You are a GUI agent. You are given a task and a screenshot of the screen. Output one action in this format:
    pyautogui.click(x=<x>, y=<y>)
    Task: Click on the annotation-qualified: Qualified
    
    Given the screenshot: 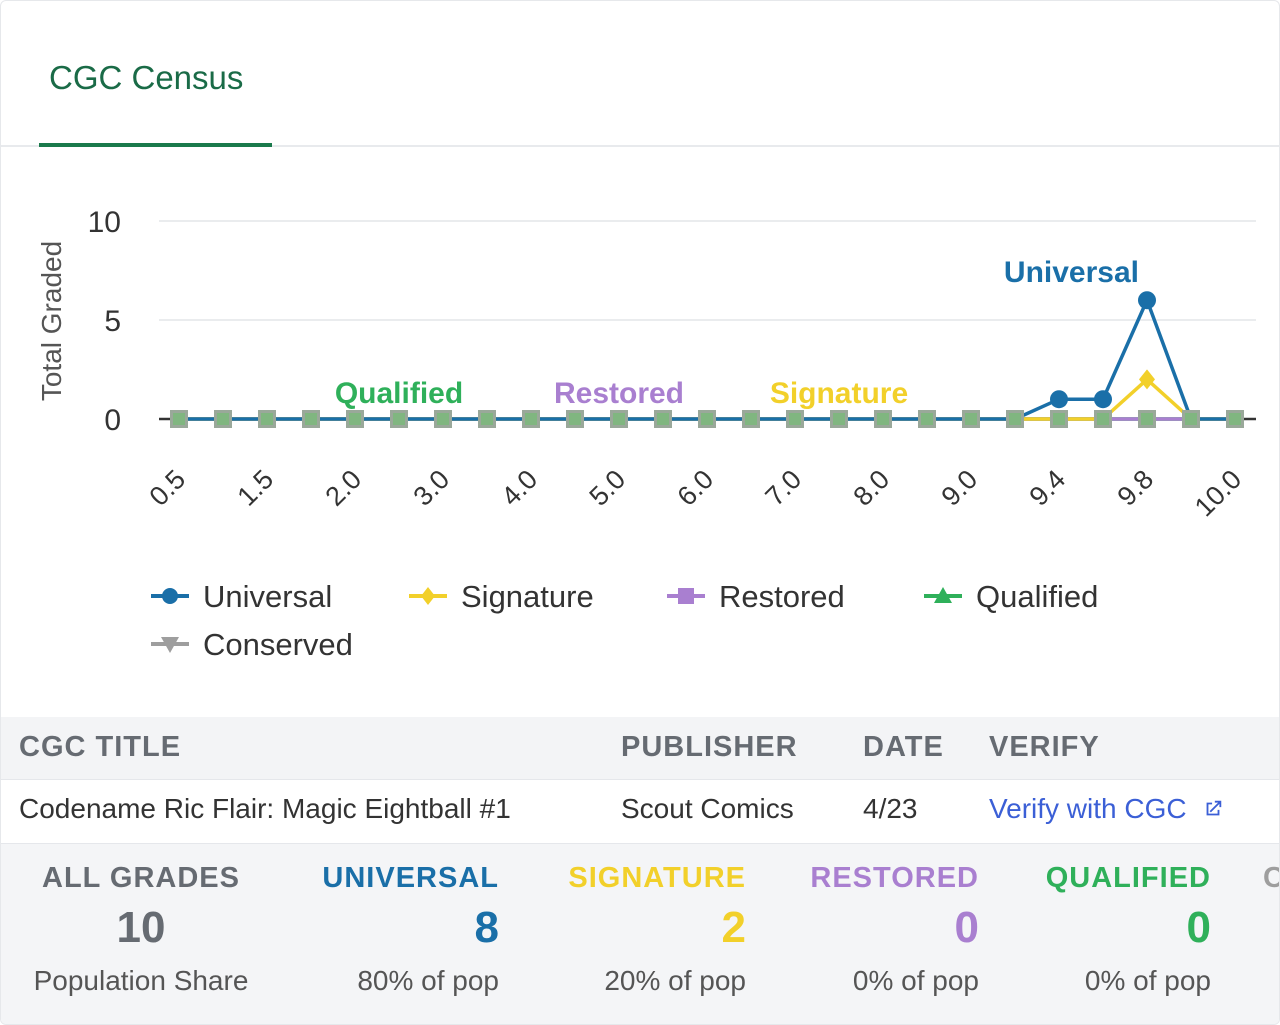 What is the action you would take?
    pyautogui.click(x=399, y=393)
    